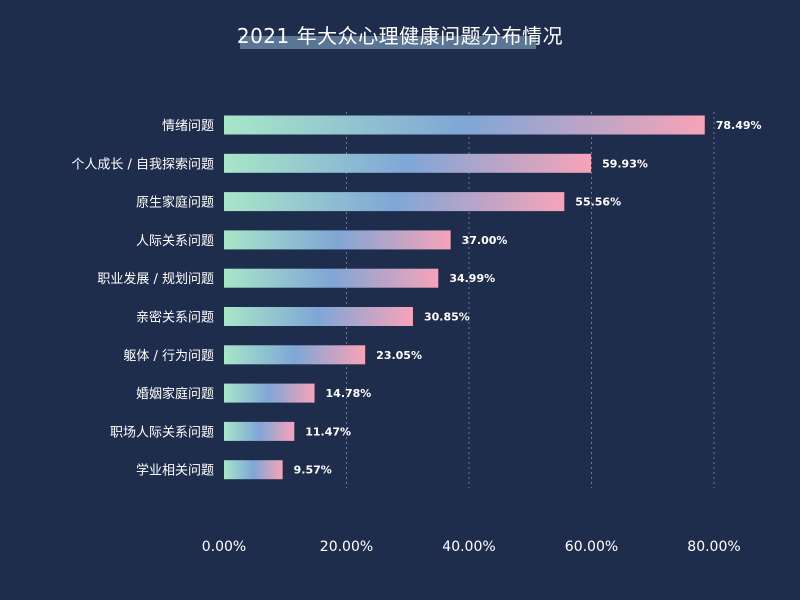  Describe the element at coordinates (349, 393) in the screenshot. I see `value-label: 14.78%` at that location.